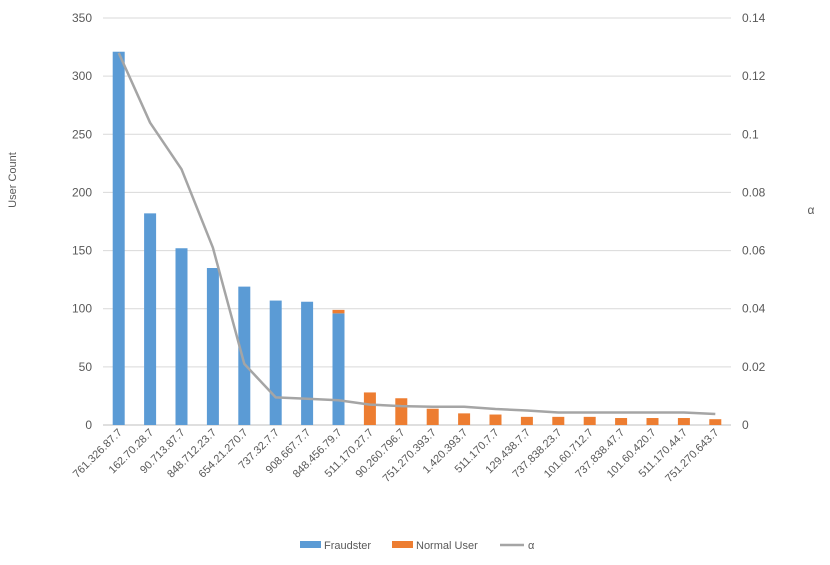  Describe the element at coordinates (531, 546) in the screenshot. I see `legend-label-alpha: α` at that location.